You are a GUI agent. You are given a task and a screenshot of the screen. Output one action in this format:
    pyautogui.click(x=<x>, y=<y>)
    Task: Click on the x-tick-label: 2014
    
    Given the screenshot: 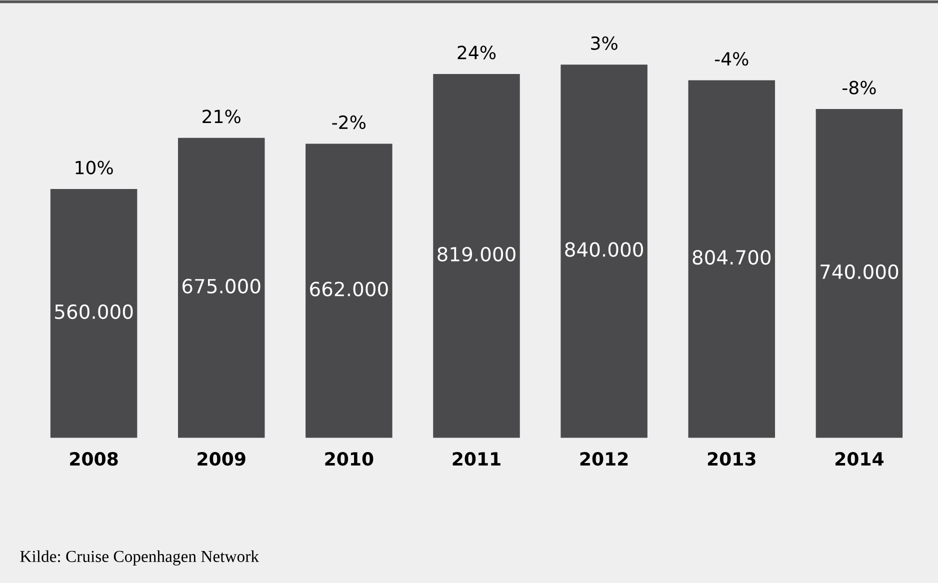 What is the action you would take?
    pyautogui.click(x=860, y=459)
    